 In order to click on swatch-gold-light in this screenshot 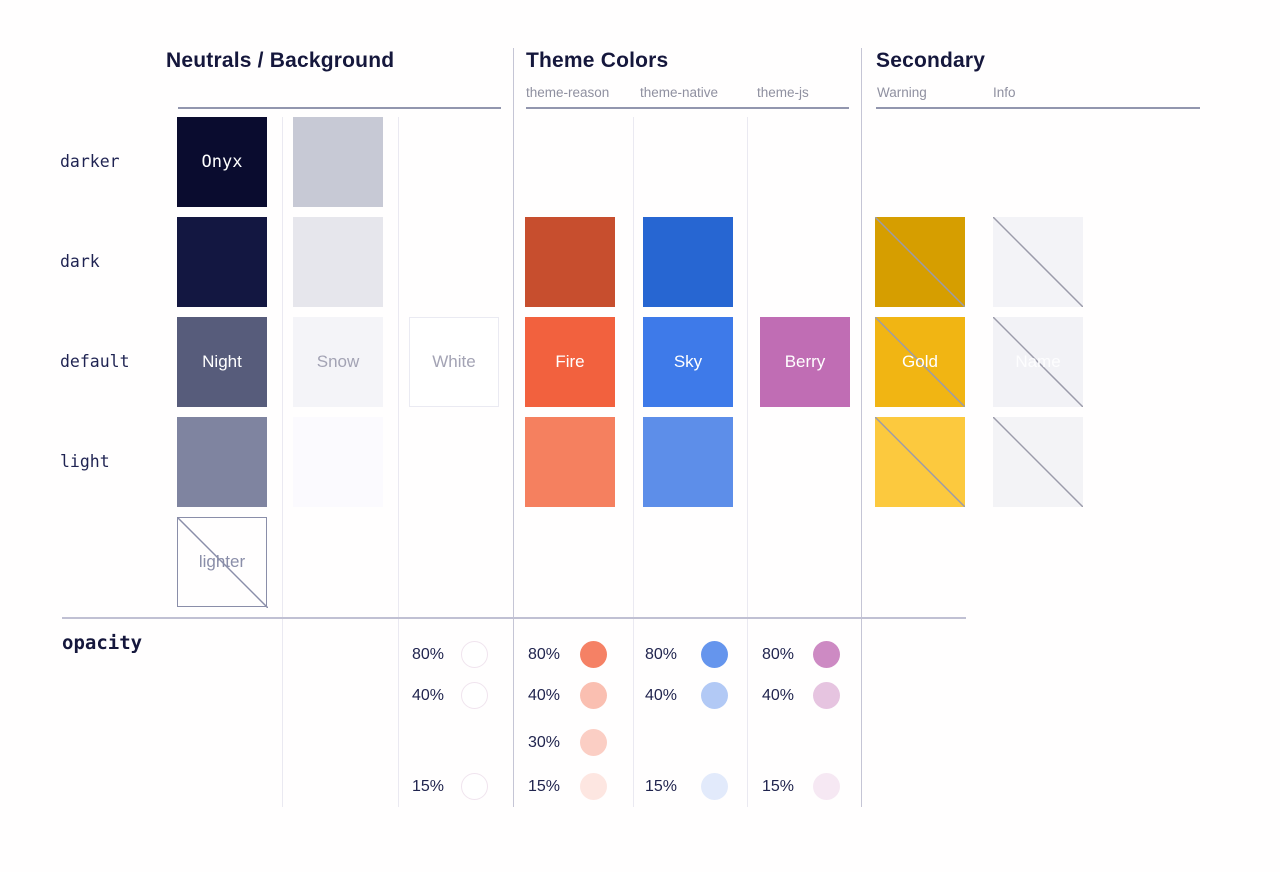, I will do `click(920, 462)`.